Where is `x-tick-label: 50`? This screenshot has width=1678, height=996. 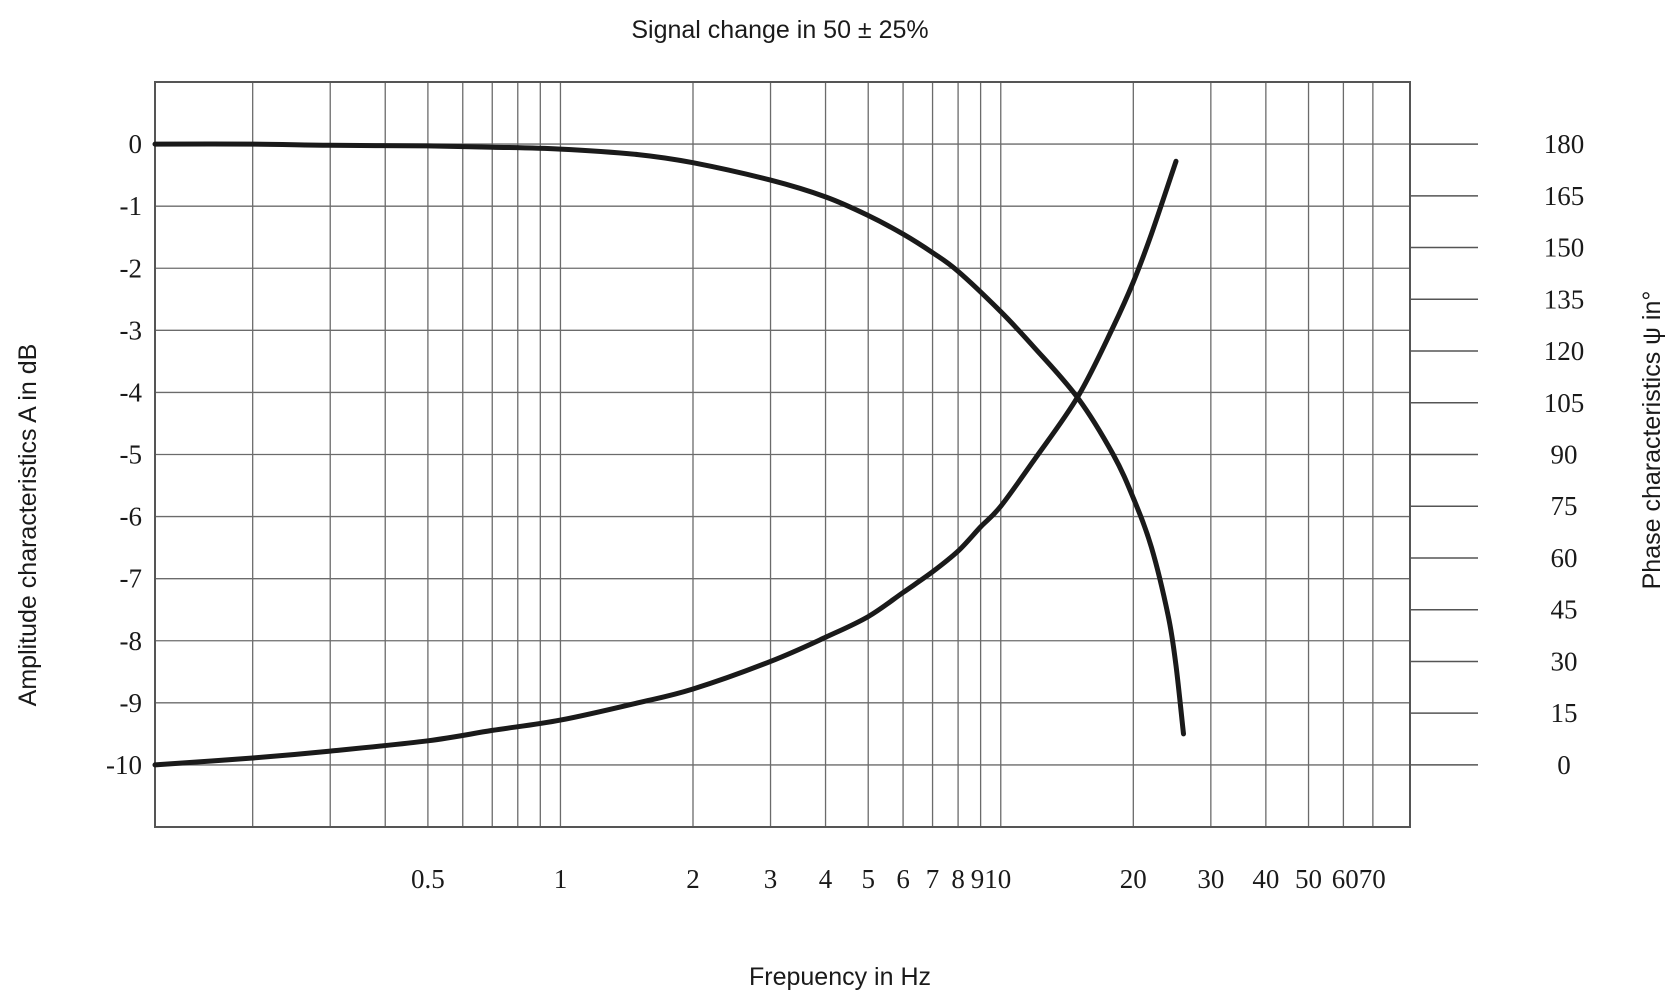 x-tick-label: 50 is located at coordinates (1308, 879).